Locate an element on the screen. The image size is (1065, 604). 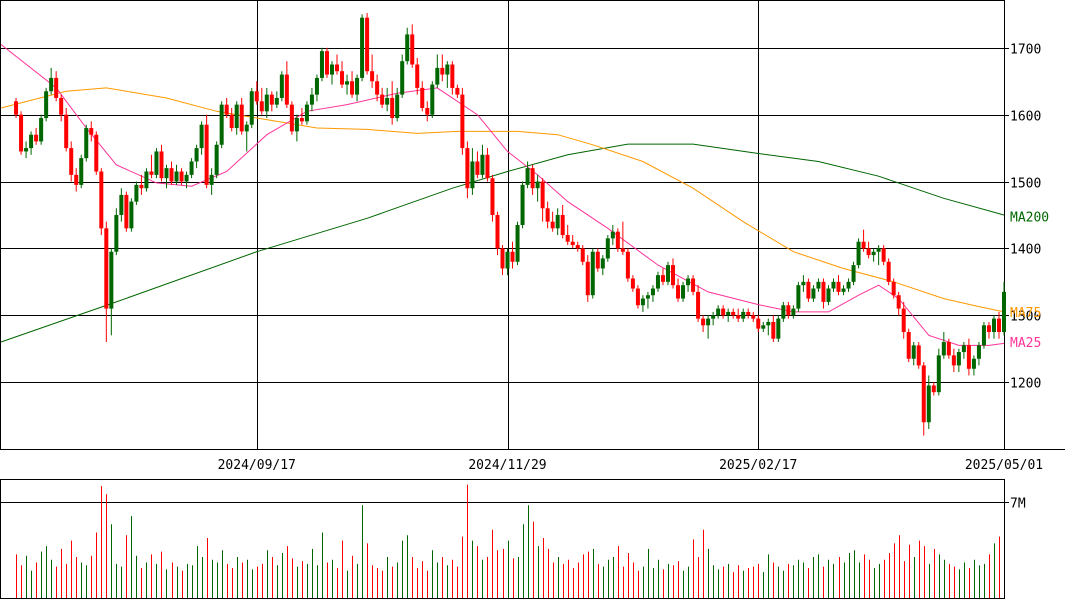
ma-label-ma75: MA75 is located at coordinates (1025, 313).